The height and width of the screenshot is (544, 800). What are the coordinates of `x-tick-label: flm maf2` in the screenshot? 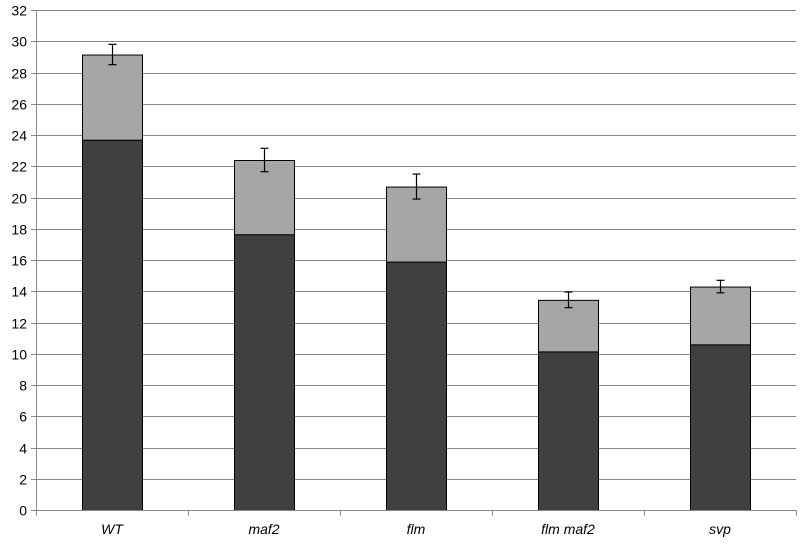 It's located at (568, 529).